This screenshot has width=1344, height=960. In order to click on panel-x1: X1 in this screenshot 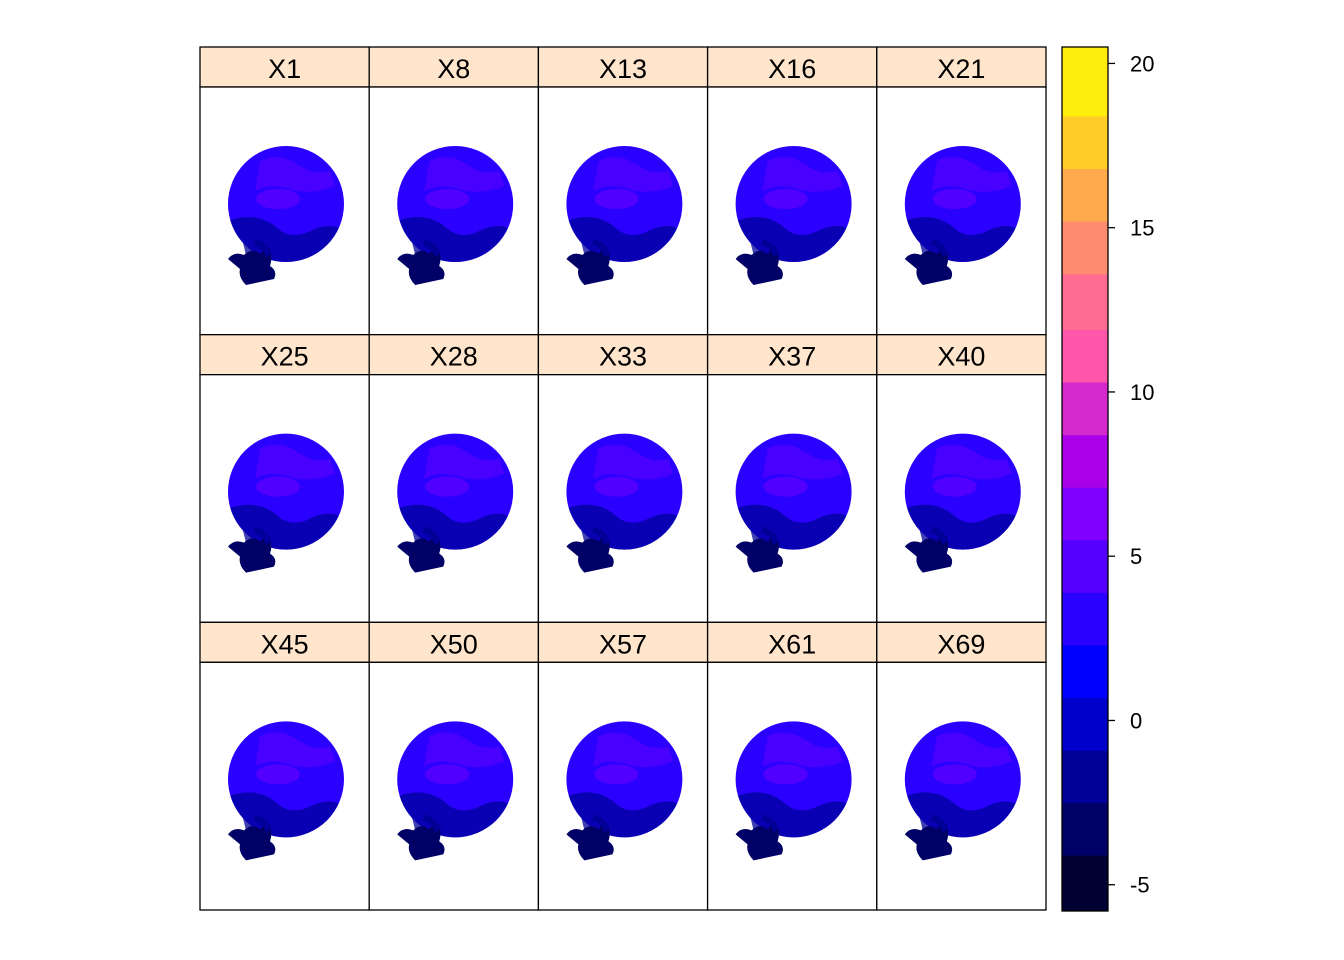, I will do `click(284, 191)`.